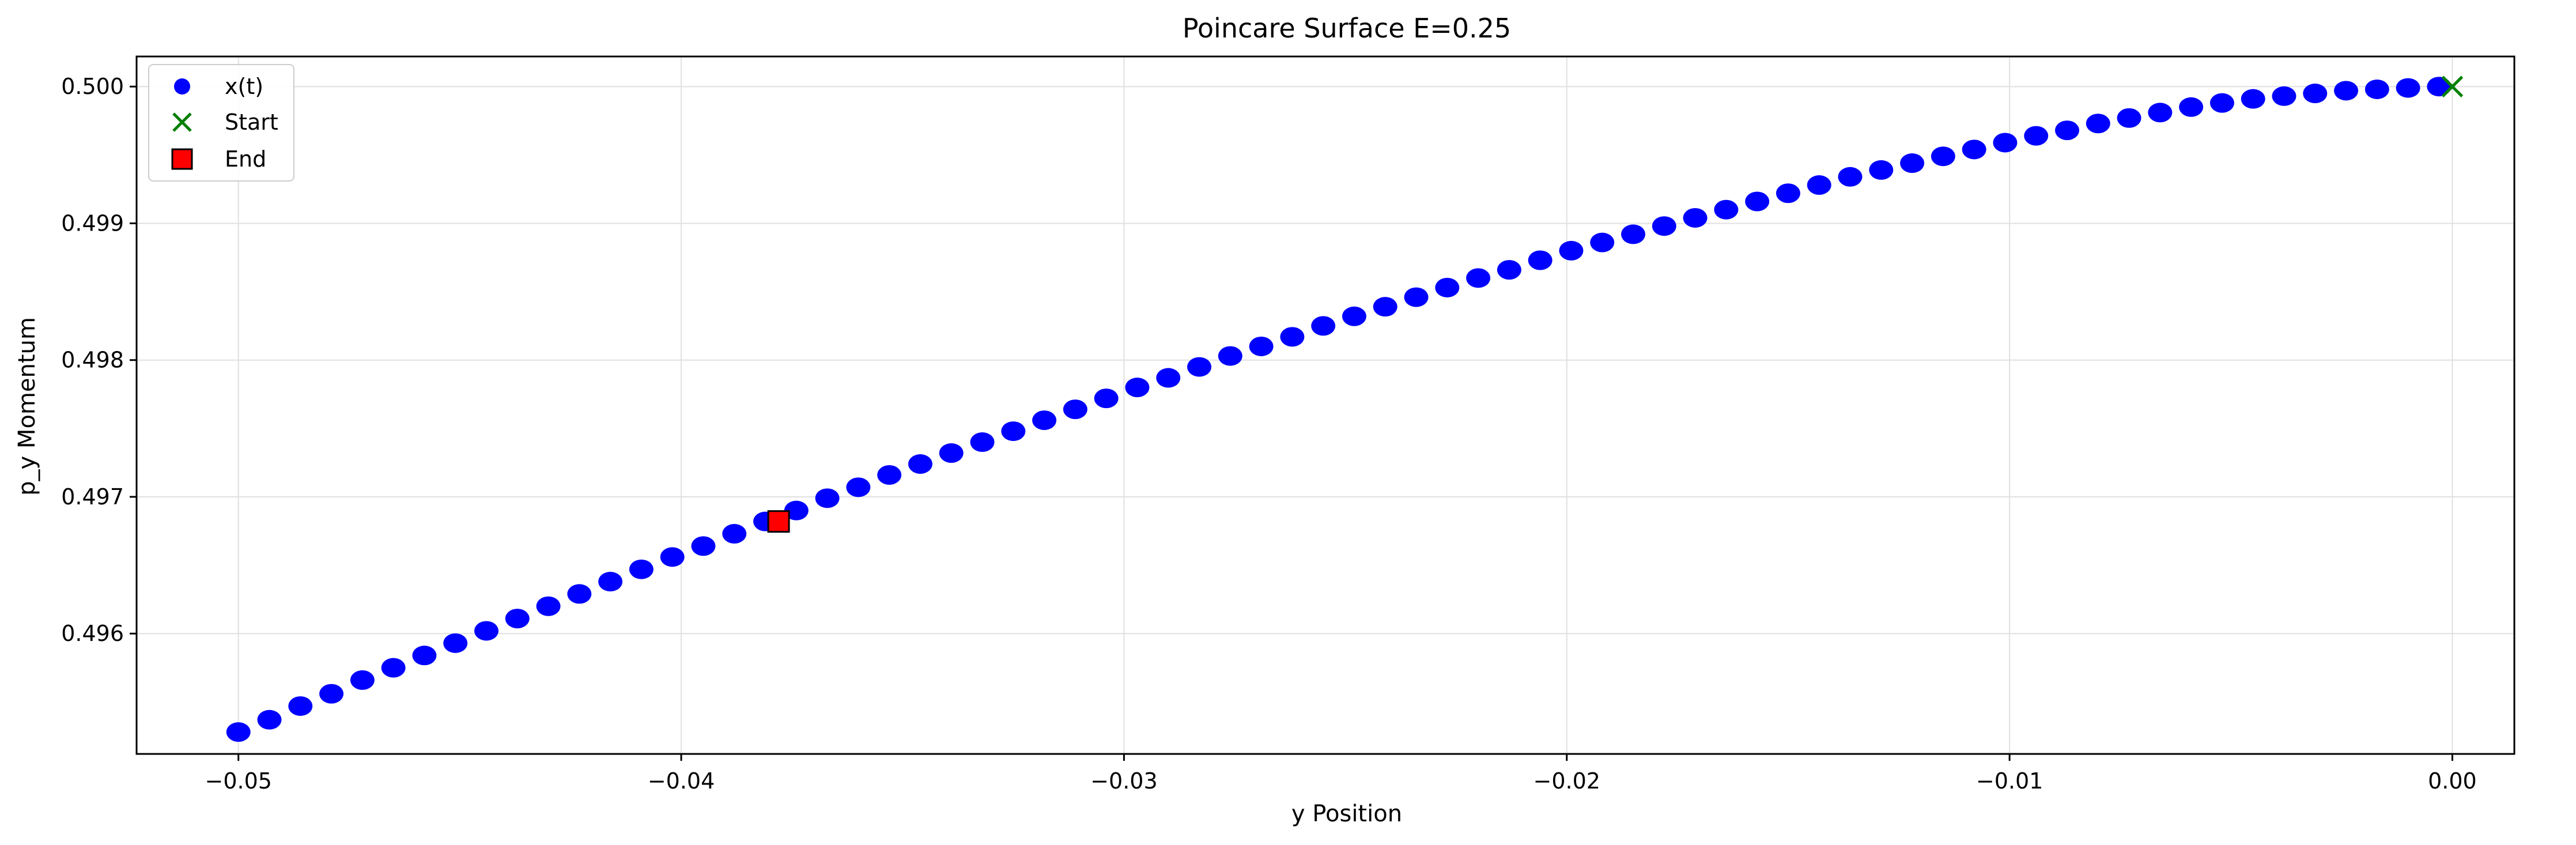 The width and height of the screenshot is (2576, 845). Describe the element at coordinates (1347, 28) in the screenshot. I see `chart-title: Poincare Surface E=0.25` at that location.